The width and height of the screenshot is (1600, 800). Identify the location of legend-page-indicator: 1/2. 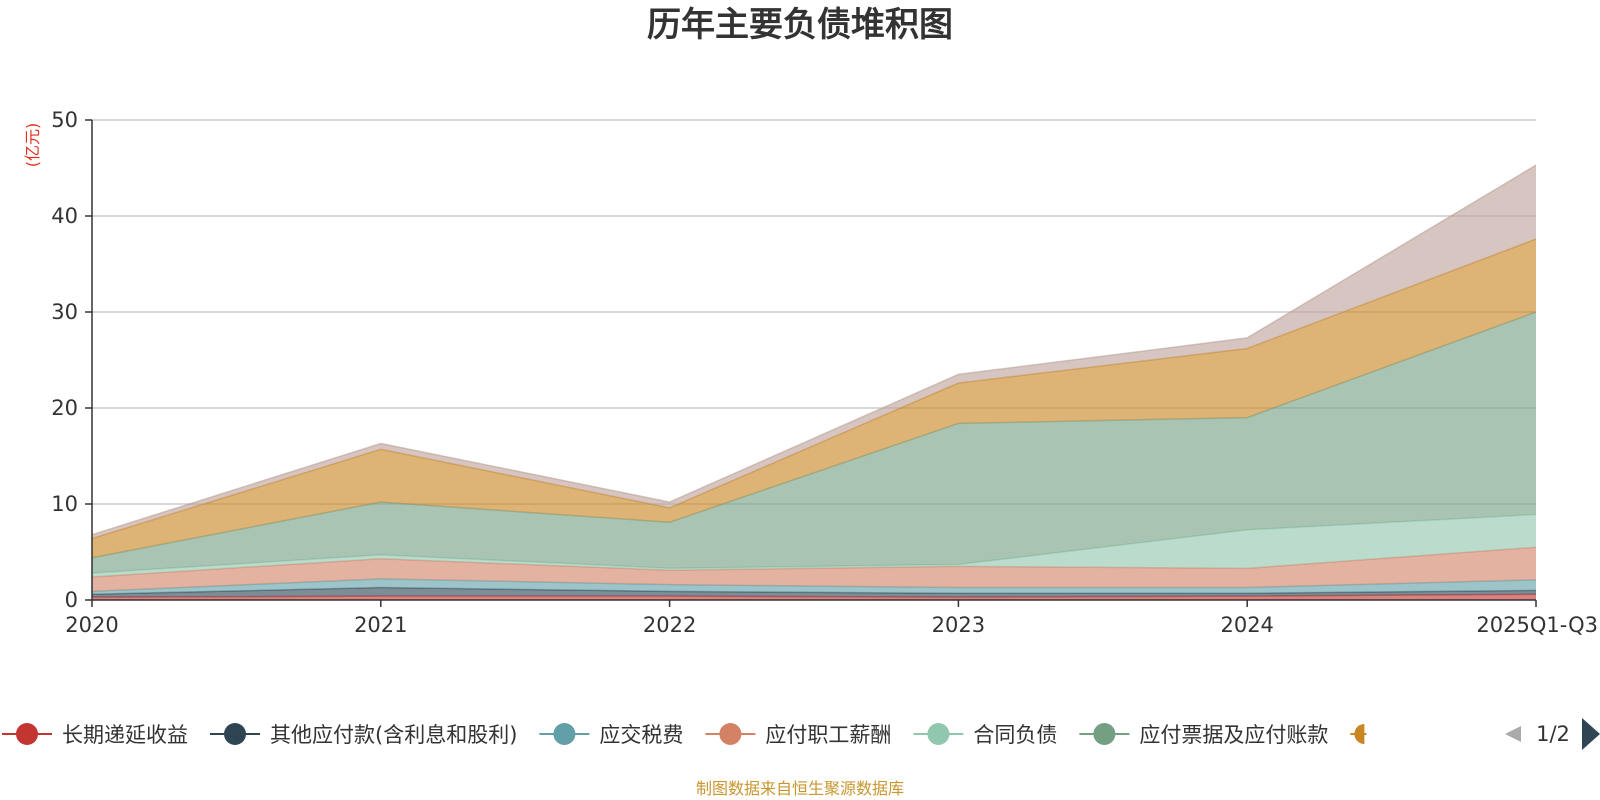
(1553, 734).